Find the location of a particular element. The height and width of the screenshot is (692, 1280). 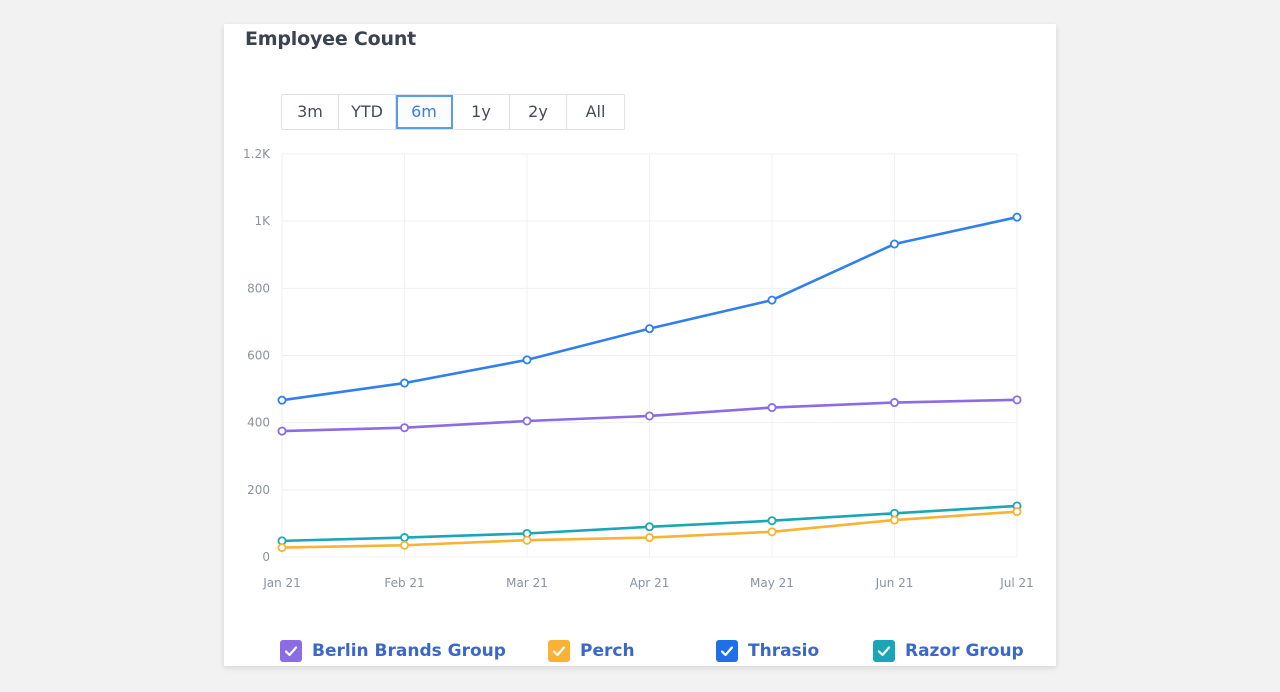

range-6m-button: 6m is located at coordinates (424, 112).